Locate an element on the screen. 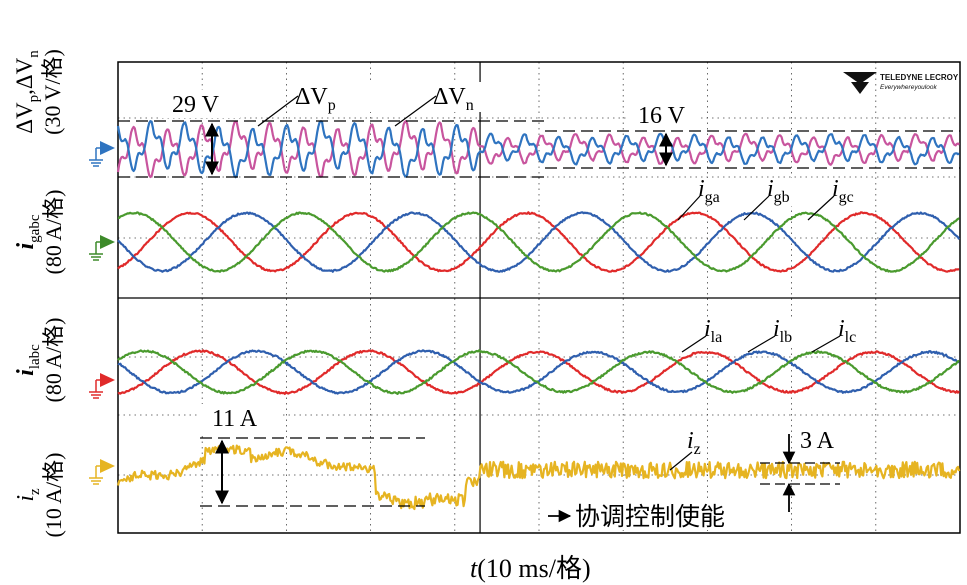 The height and width of the screenshot is (585, 967). ylabel-ch4: iz (10 A/格) is located at coordinates (39, 495).